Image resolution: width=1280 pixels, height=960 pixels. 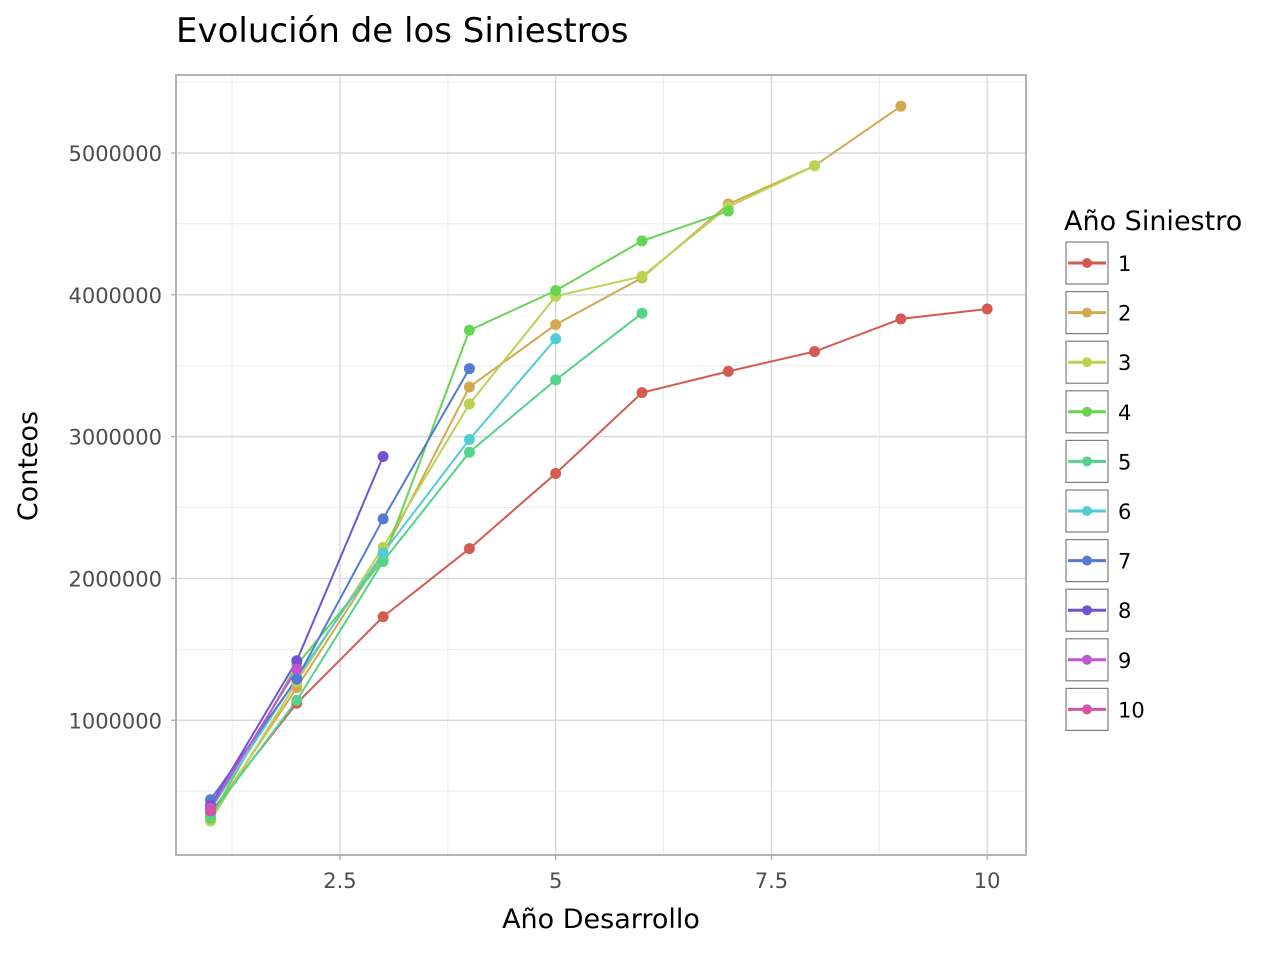 I want to click on legend-item-7: 7, so click(x=1098, y=560).